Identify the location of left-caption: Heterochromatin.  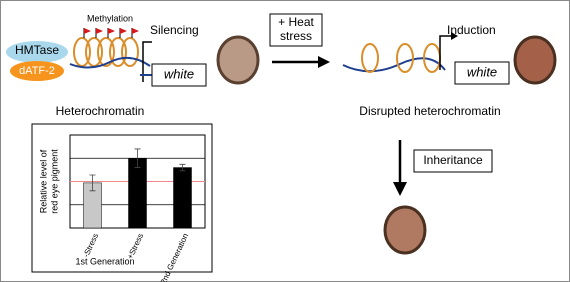
(100, 111).